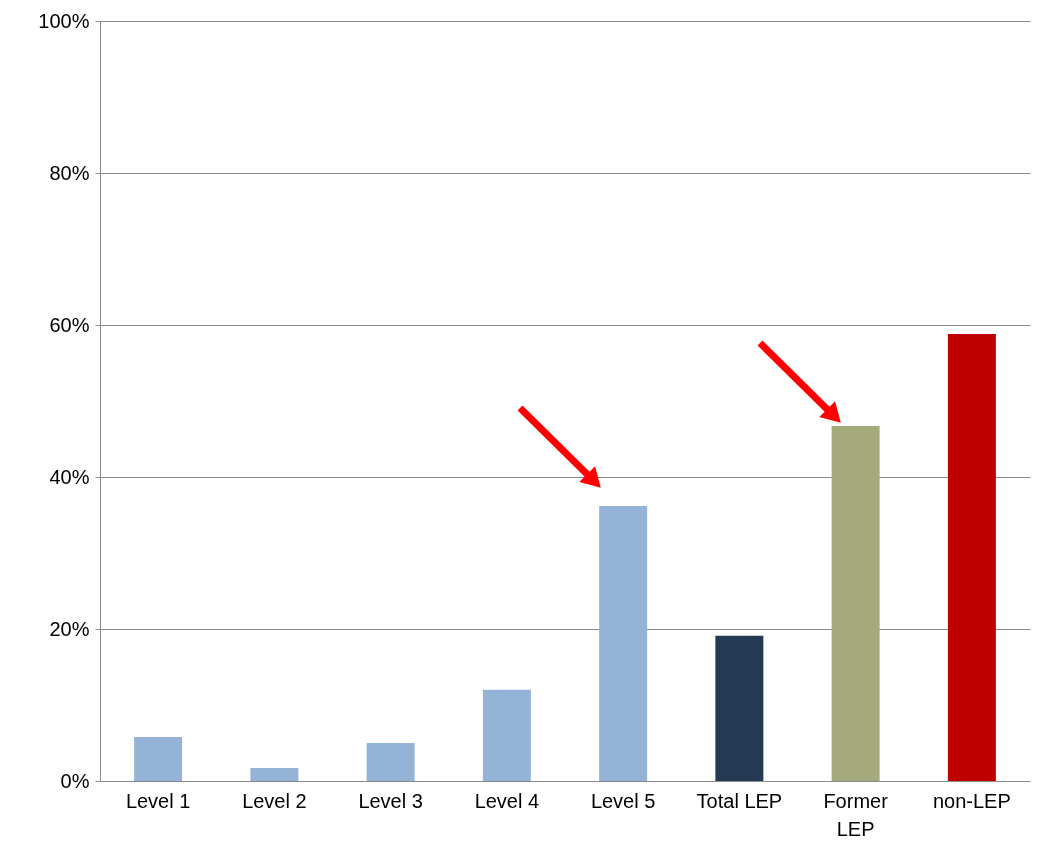  Describe the element at coordinates (856, 814) in the screenshot. I see `x-tick-label: Former LEP` at that location.